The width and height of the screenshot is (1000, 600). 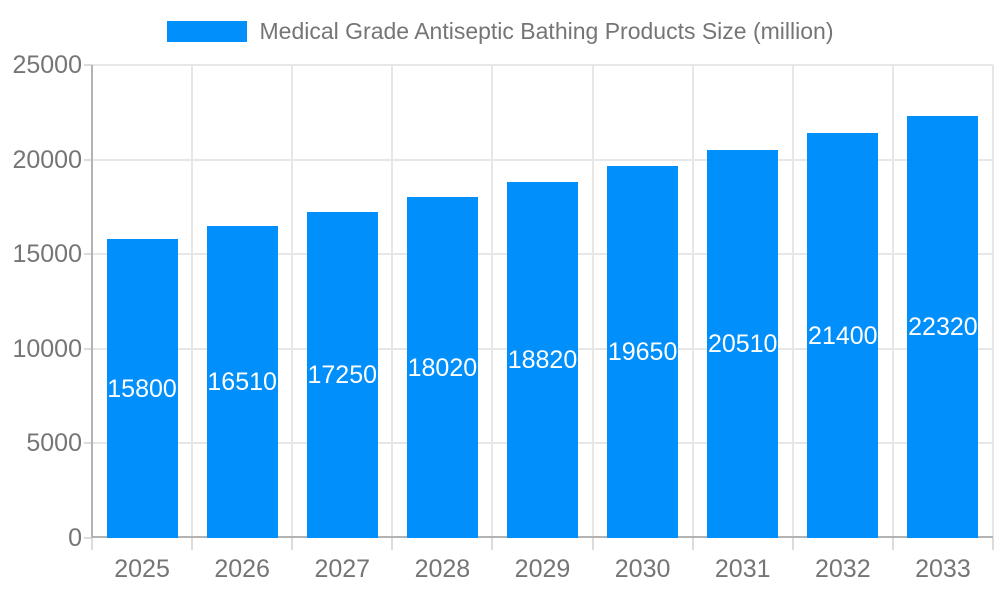 What do you see at coordinates (742, 569) in the screenshot?
I see `x-axis-label: 2031` at bounding box center [742, 569].